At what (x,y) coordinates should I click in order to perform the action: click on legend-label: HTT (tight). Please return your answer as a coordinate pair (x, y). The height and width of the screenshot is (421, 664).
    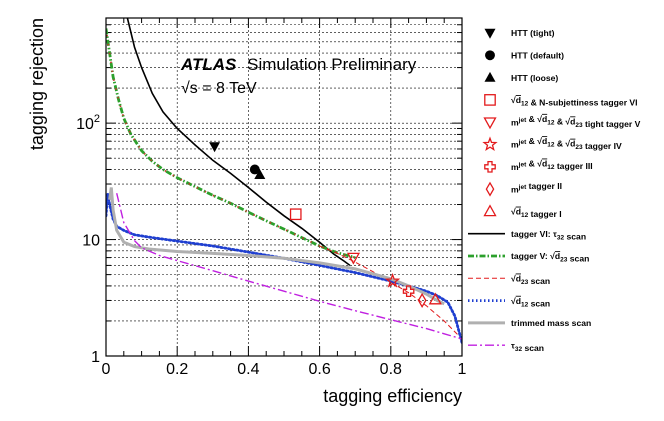
    Looking at the image, I should click on (533, 33).